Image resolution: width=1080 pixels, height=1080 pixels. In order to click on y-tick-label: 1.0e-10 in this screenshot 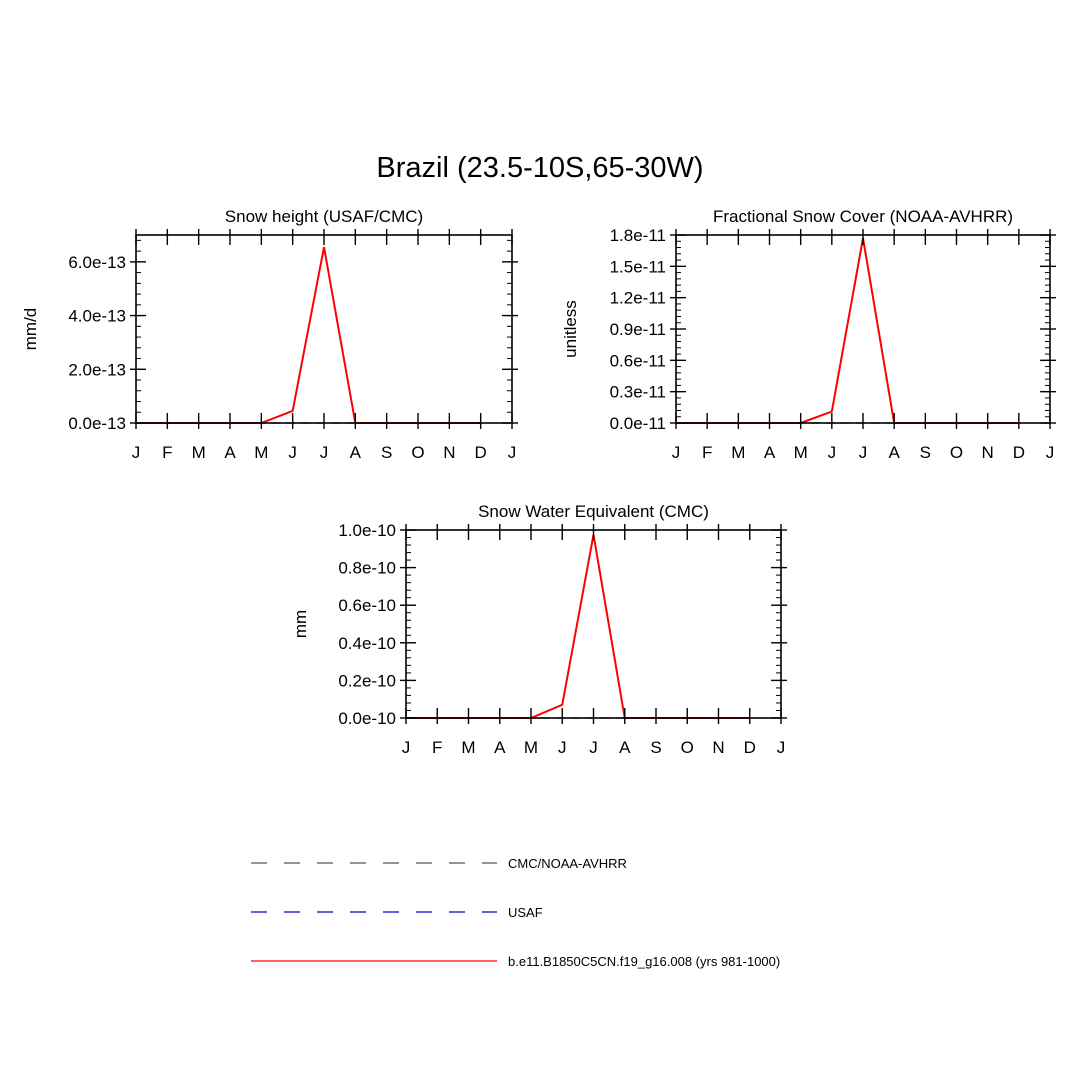, I will do `click(367, 530)`.